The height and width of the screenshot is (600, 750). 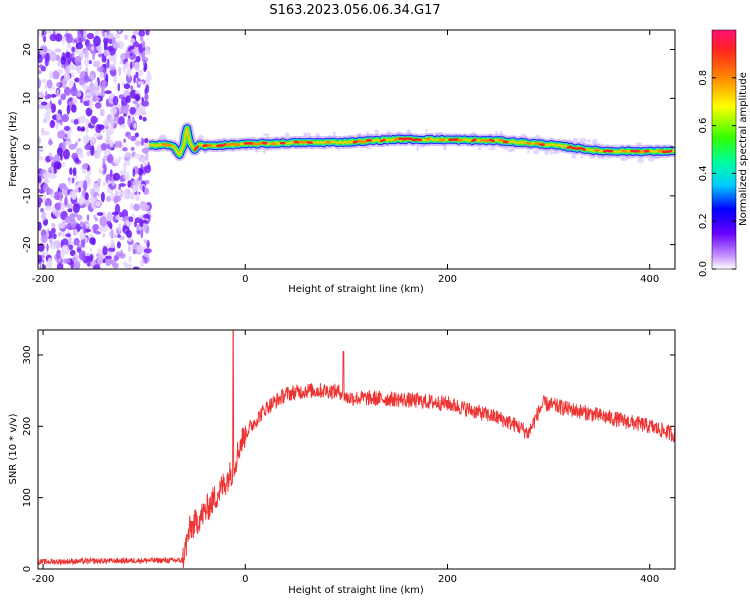 I want to click on x-tick-label: 400, so click(x=649, y=279).